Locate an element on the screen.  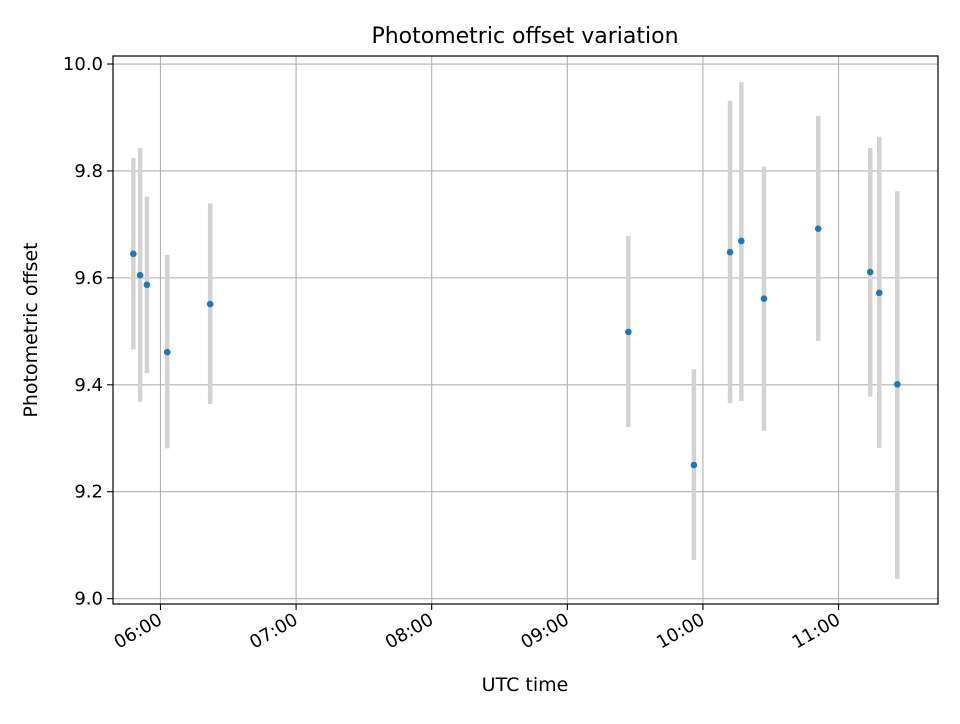
y-tick-label: 9.4 is located at coordinates (88, 385).